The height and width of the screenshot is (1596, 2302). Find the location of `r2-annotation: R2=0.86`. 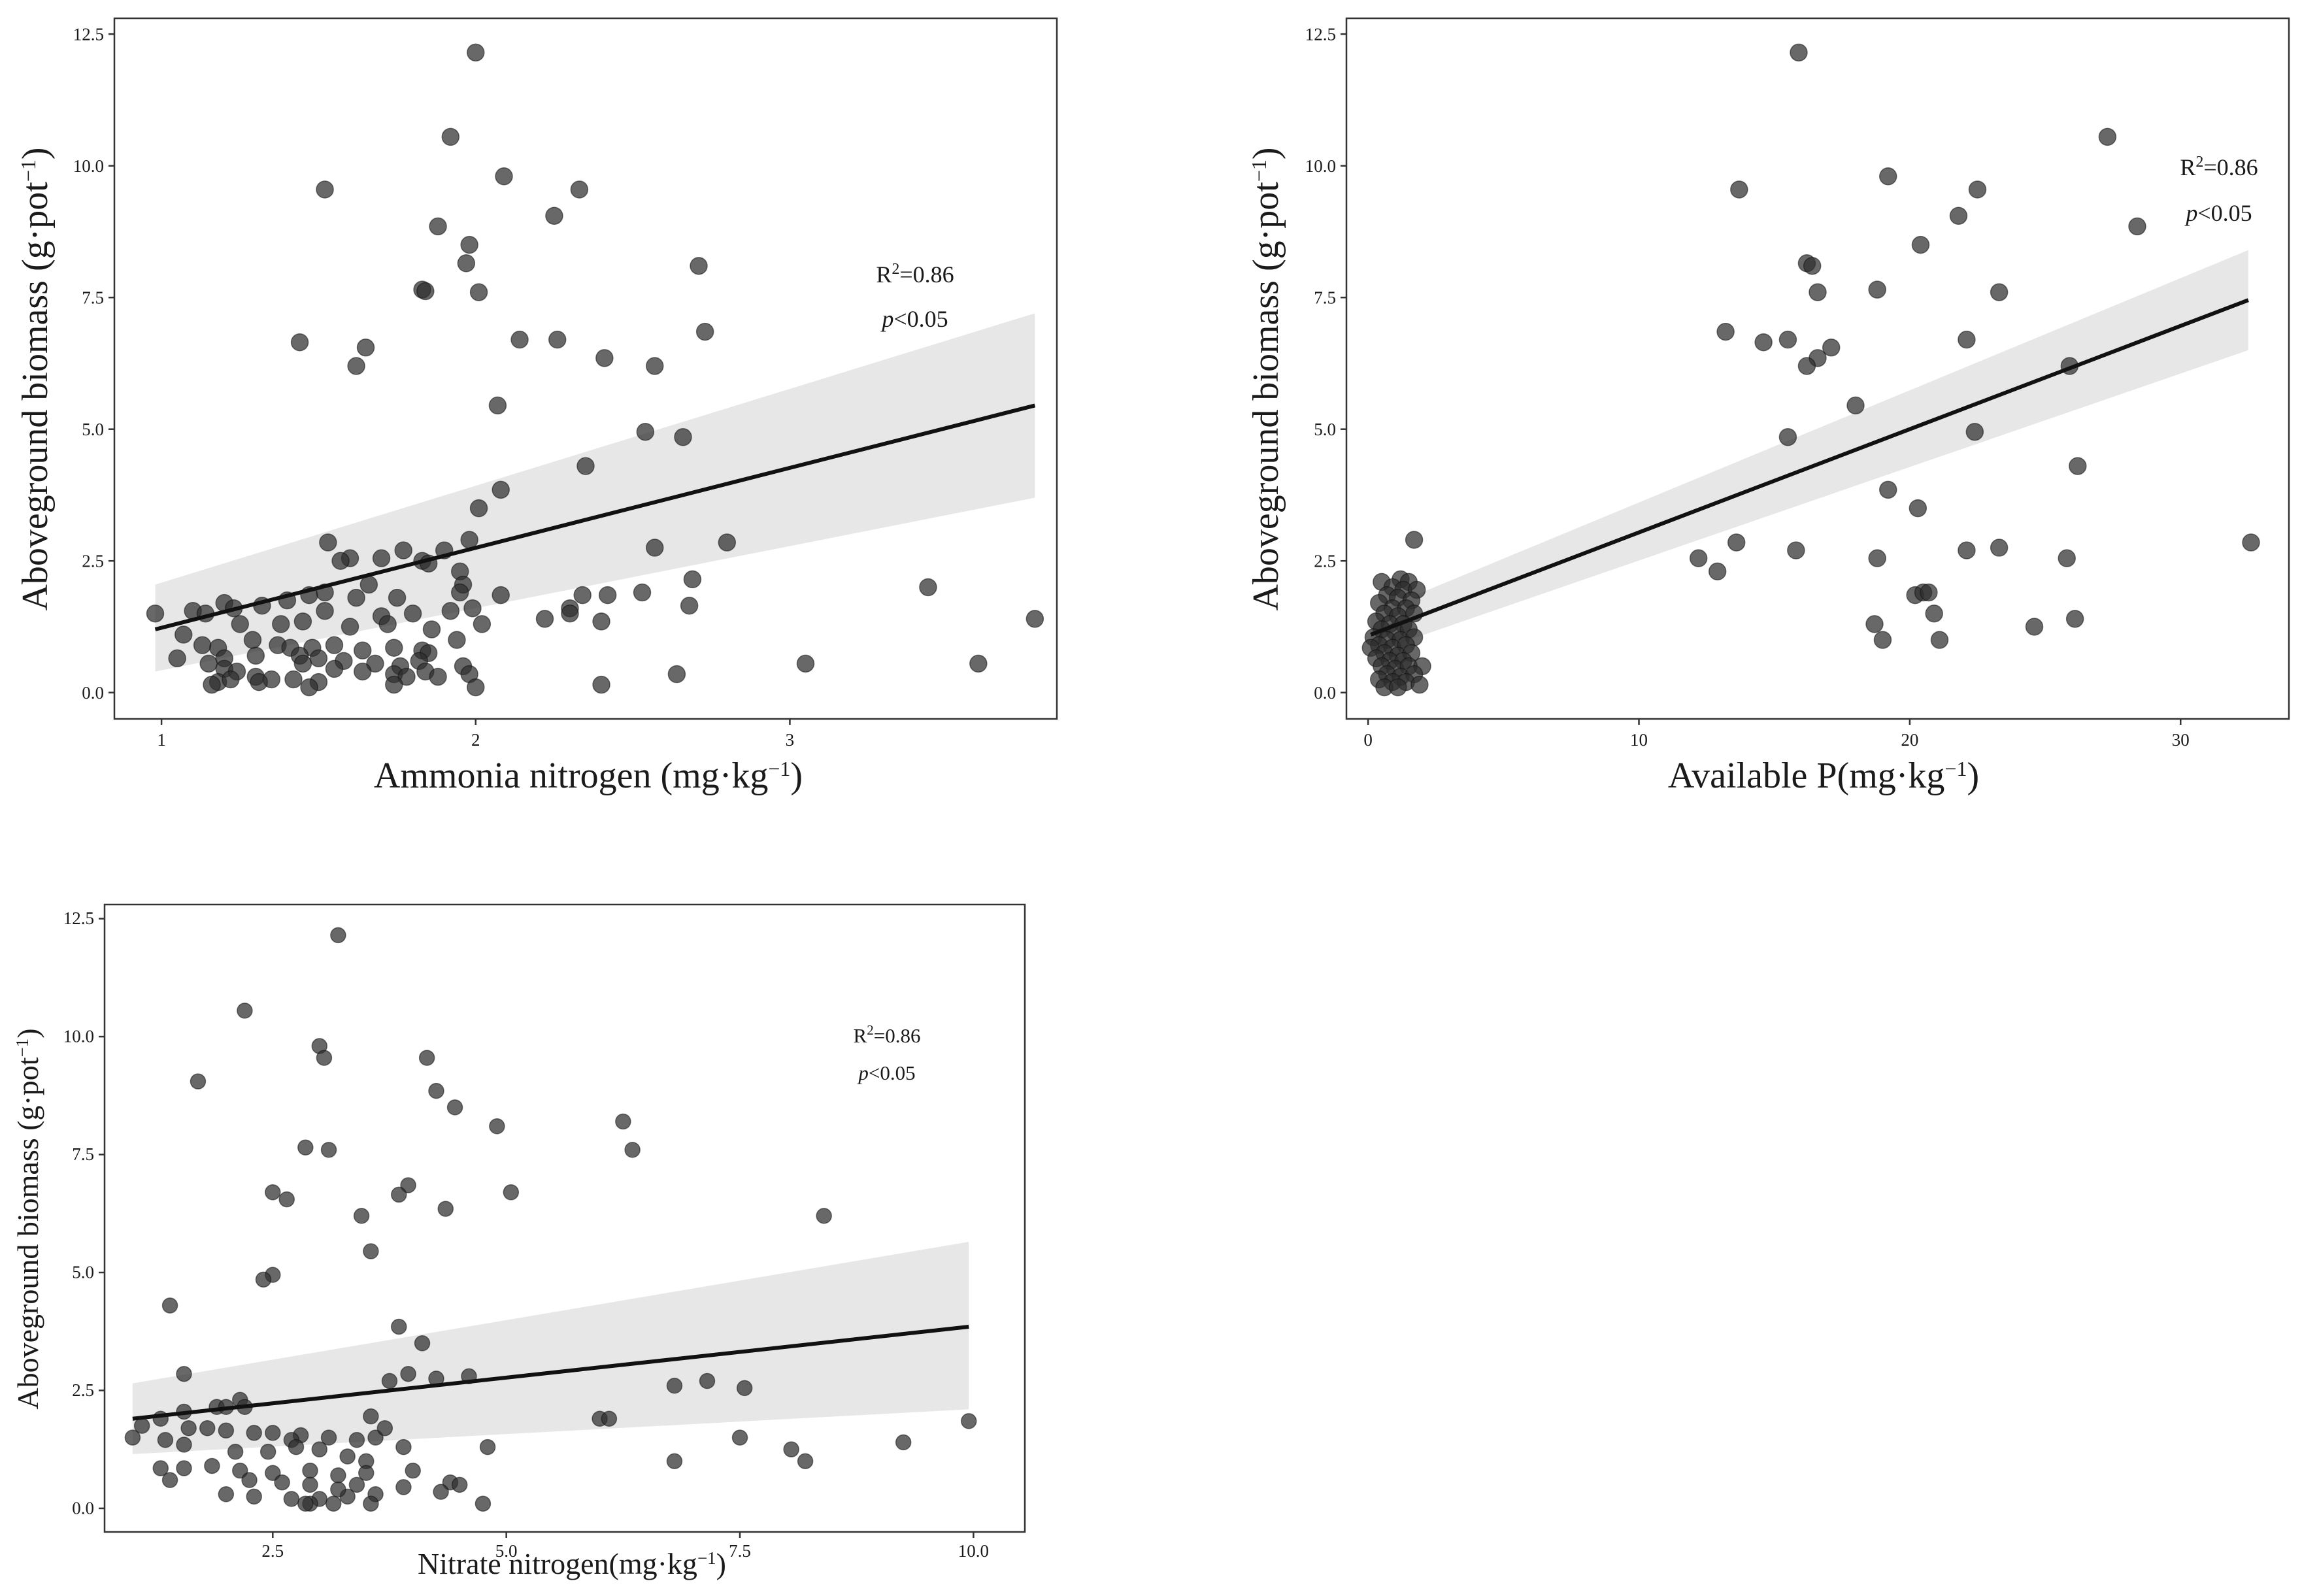

r2-annotation: R2=0.86 is located at coordinates (887, 1034).